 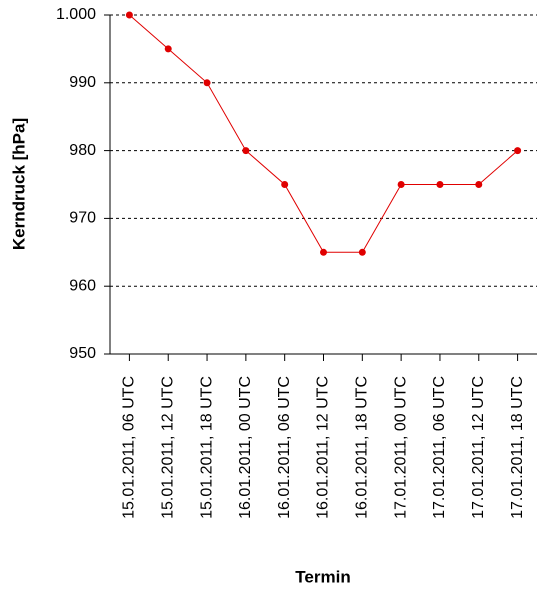 What do you see at coordinates (82, 218) in the screenshot?
I see `y-tick-label: 970` at bounding box center [82, 218].